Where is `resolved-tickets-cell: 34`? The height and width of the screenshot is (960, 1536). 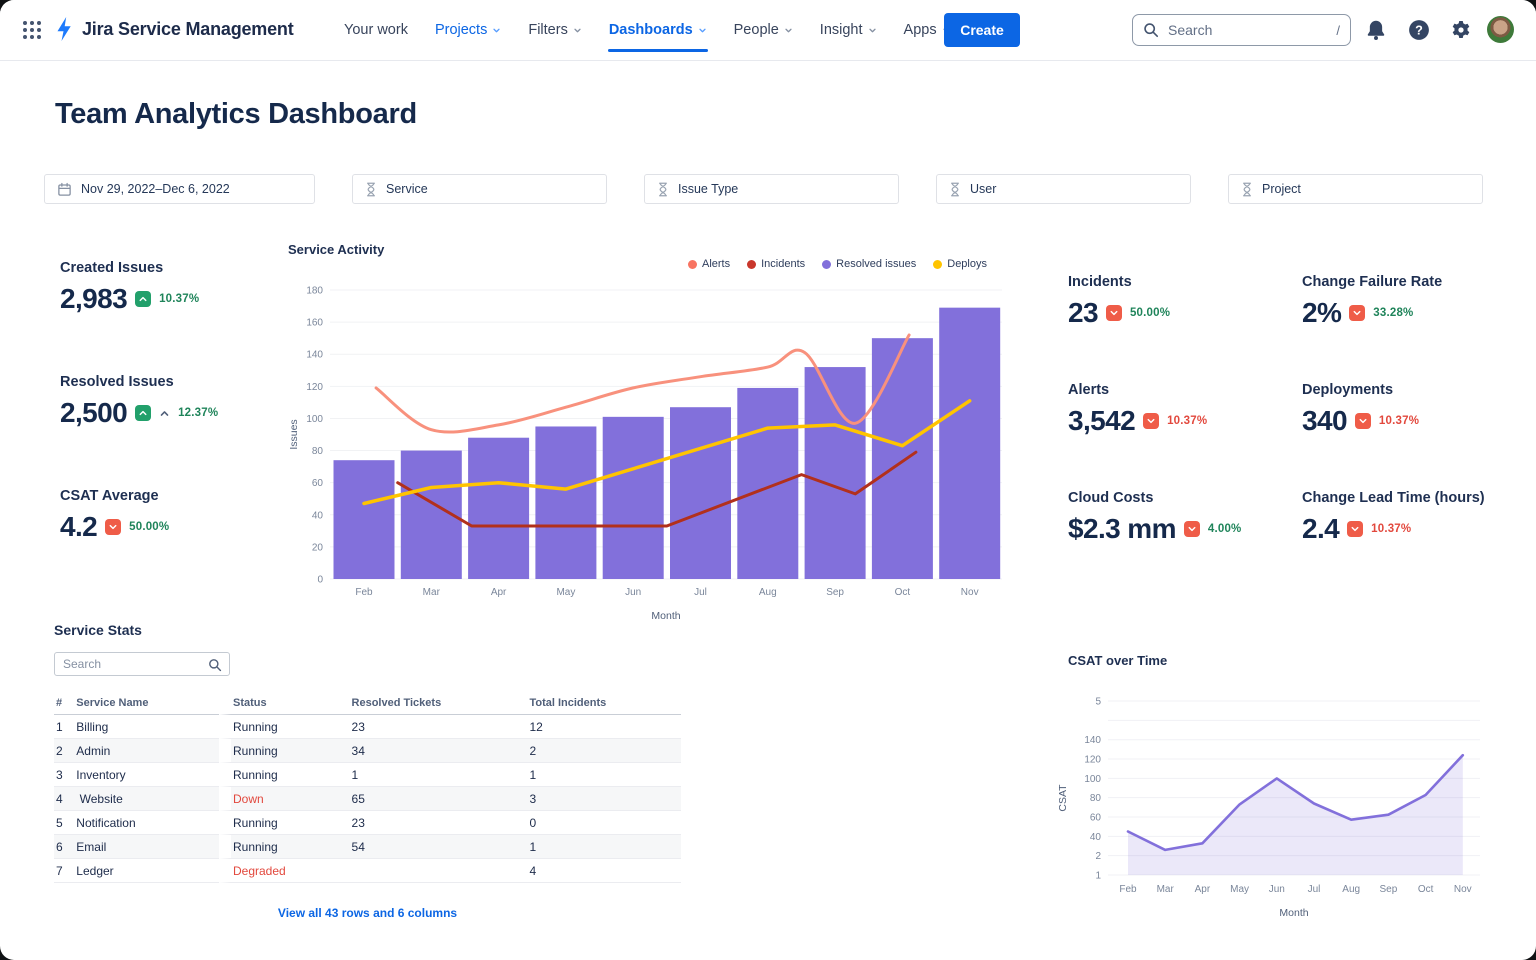
resolved-tickets-cell: 34 is located at coordinates (438, 751).